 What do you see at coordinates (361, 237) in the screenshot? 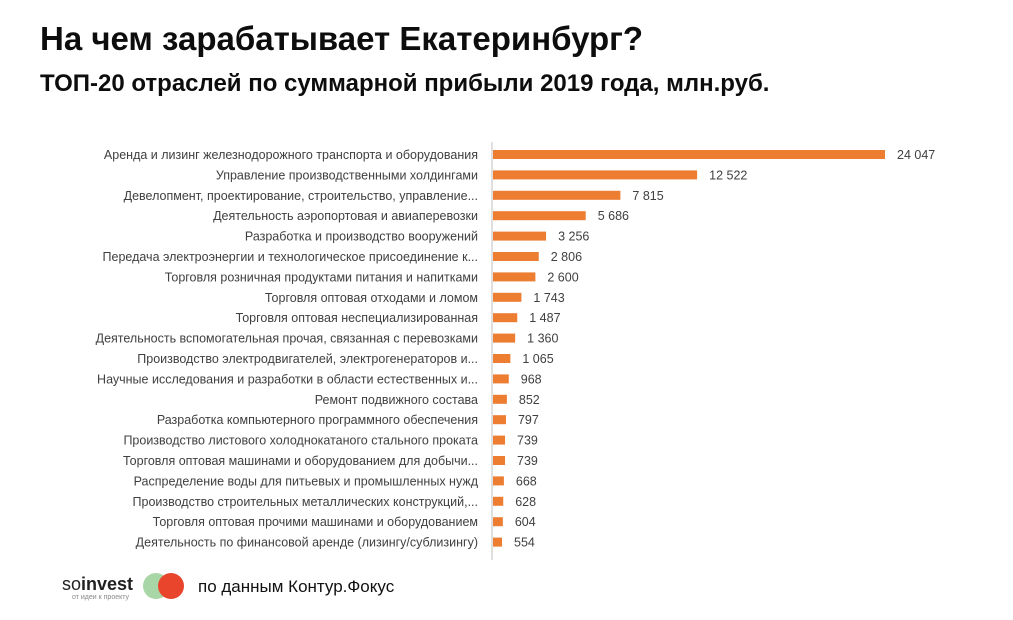
I see `category-label: Разработка и производство вооружений` at bounding box center [361, 237].